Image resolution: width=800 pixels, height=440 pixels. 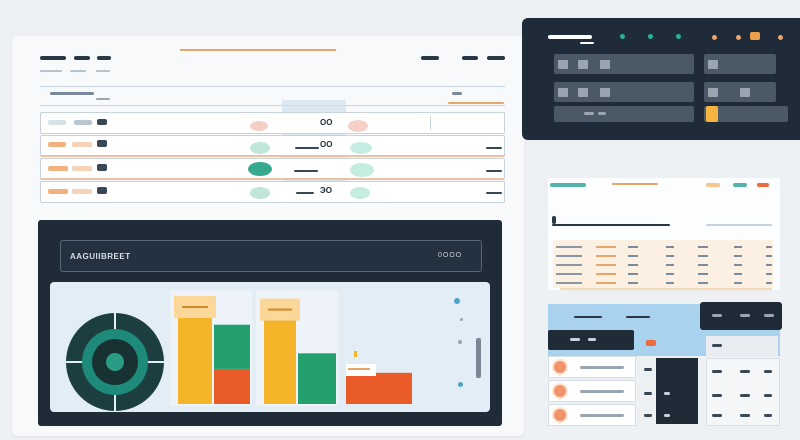 What do you see at coordinates (602, 367) in the screenshot?
I see `list-item-label` at bounding box center [602, 367].